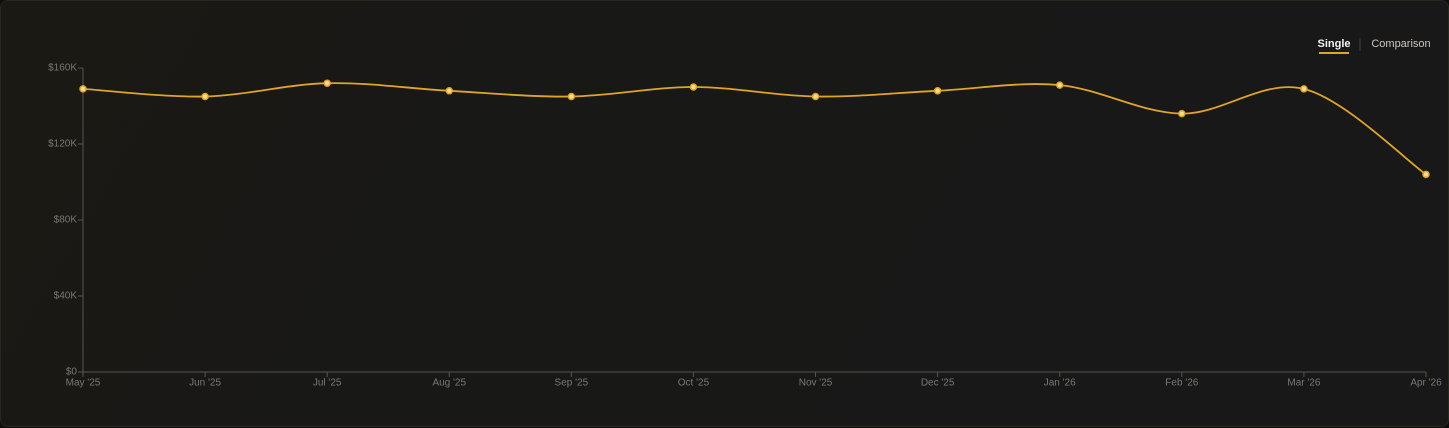  What do you see at coordinates (62, 144) in the screenshot?
I see `y-tick-label: $120K` at bounding box center [62, 144].